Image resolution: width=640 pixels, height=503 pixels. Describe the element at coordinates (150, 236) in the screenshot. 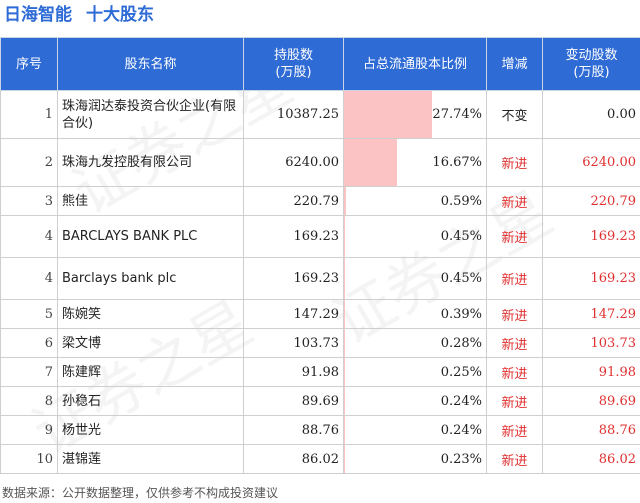

I see `cell-shareholder-name: BARCLAYS BANK PLC` at that location.